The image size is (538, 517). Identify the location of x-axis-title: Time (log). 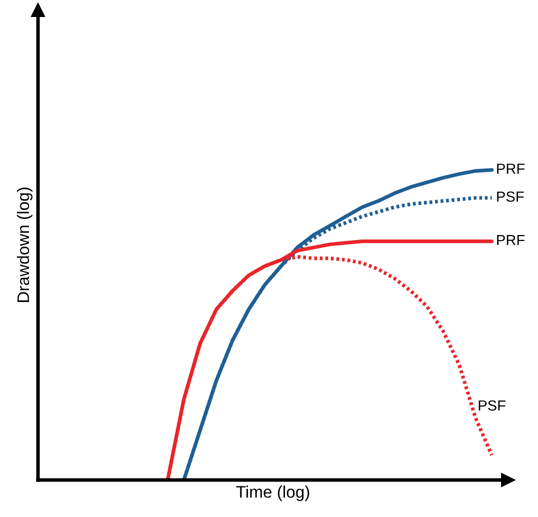
(273, 494).